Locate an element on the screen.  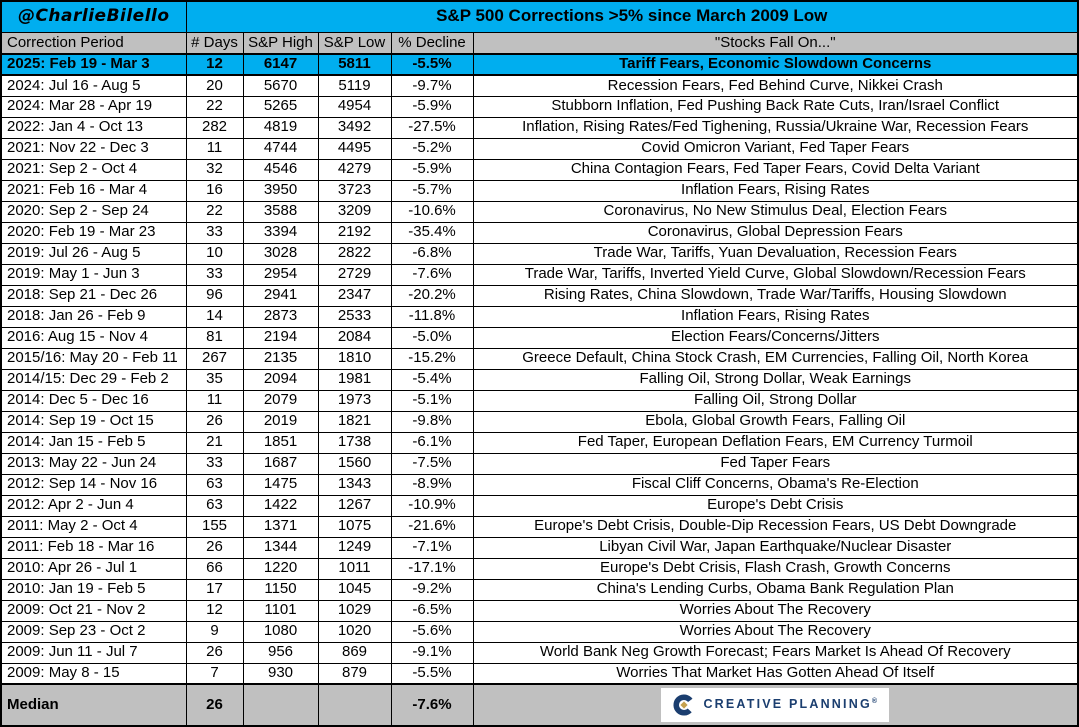
sp-low-cell: 1029 is located at coordinates (354, 610).